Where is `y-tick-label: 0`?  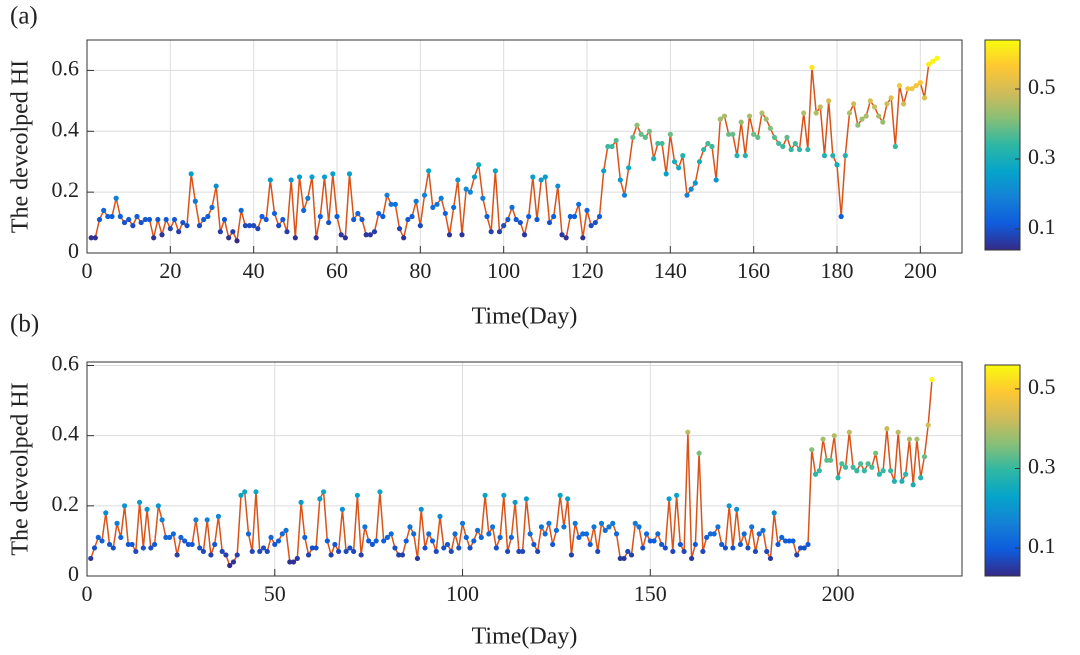 y-tick-label: 0 is located at coordinates (73, 250).